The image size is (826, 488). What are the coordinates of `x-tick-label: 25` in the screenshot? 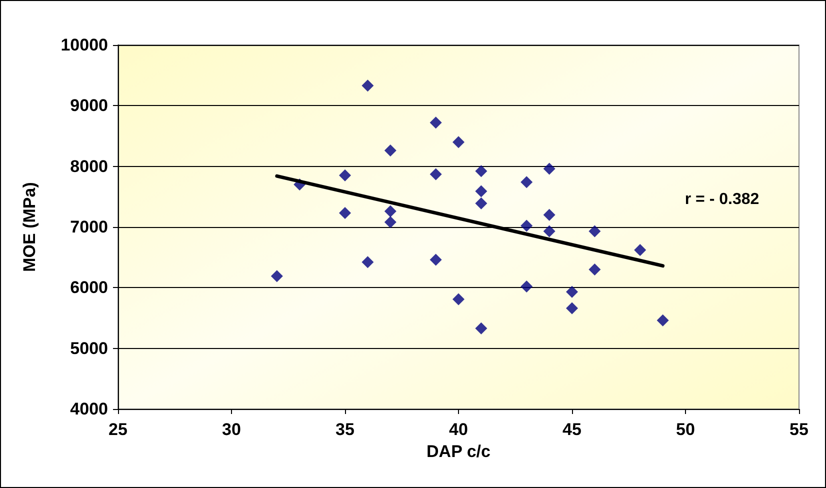 It's located at (118, 429).